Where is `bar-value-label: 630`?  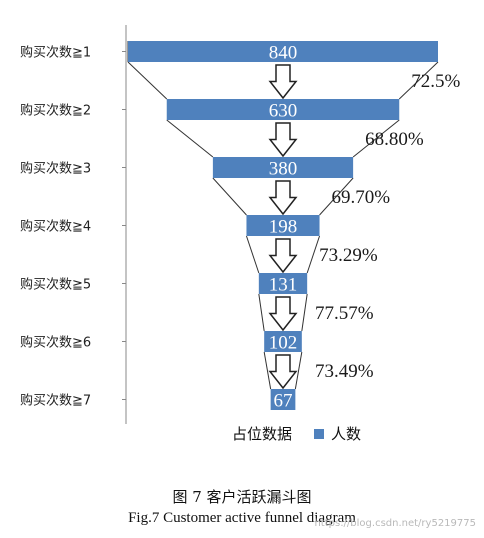 bar-value-label: 630 is located at coordinates (283, 111).